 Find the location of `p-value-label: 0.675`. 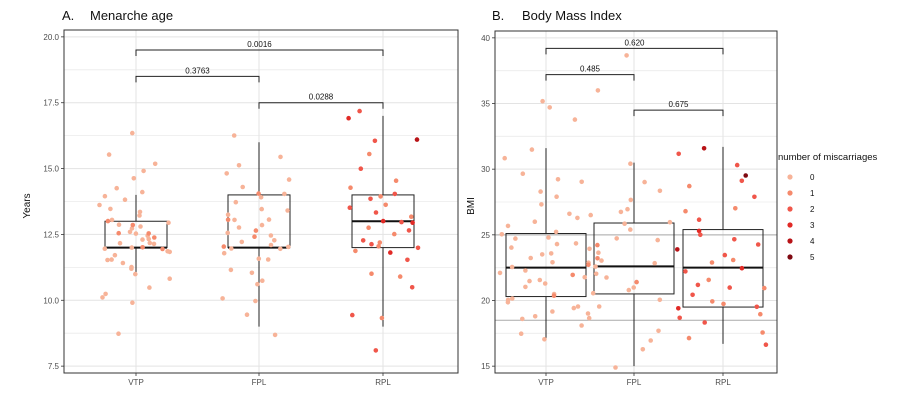

p-value-label: 0.675 is located at coordinates (678, 104).